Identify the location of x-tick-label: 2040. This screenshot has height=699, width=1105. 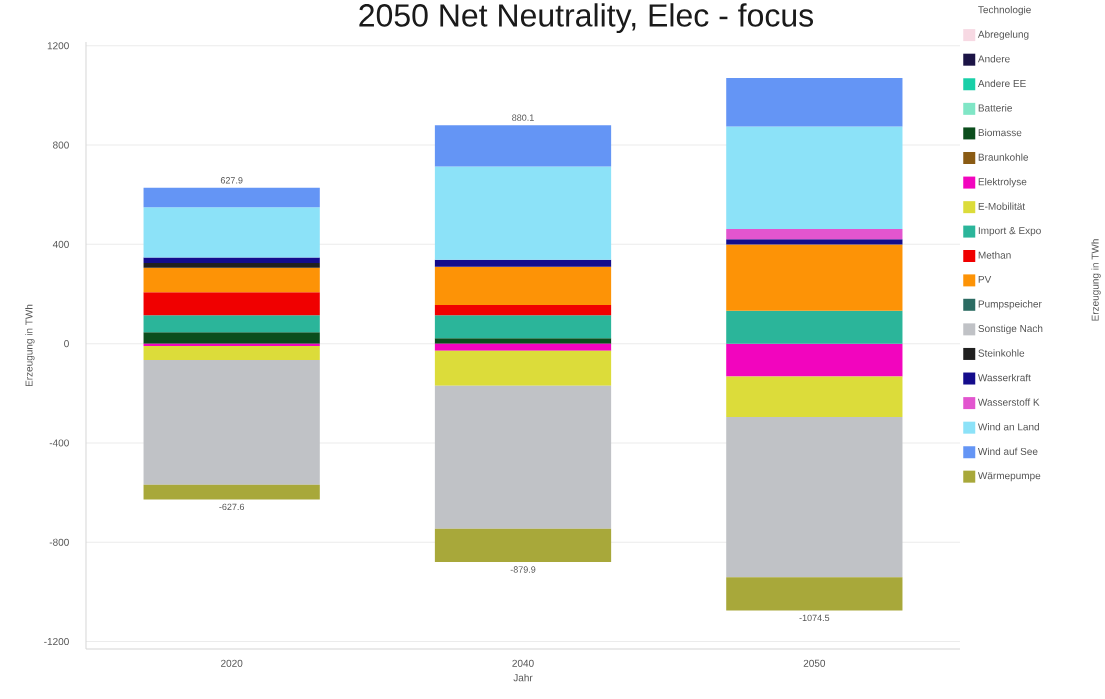
(523, 663).